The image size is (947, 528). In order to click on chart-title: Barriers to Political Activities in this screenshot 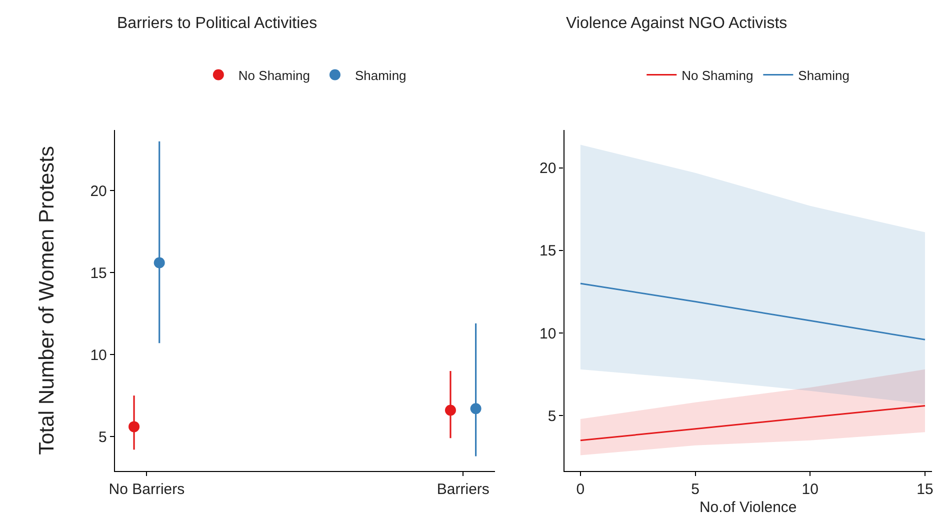, I will do `click(217, 23)`.